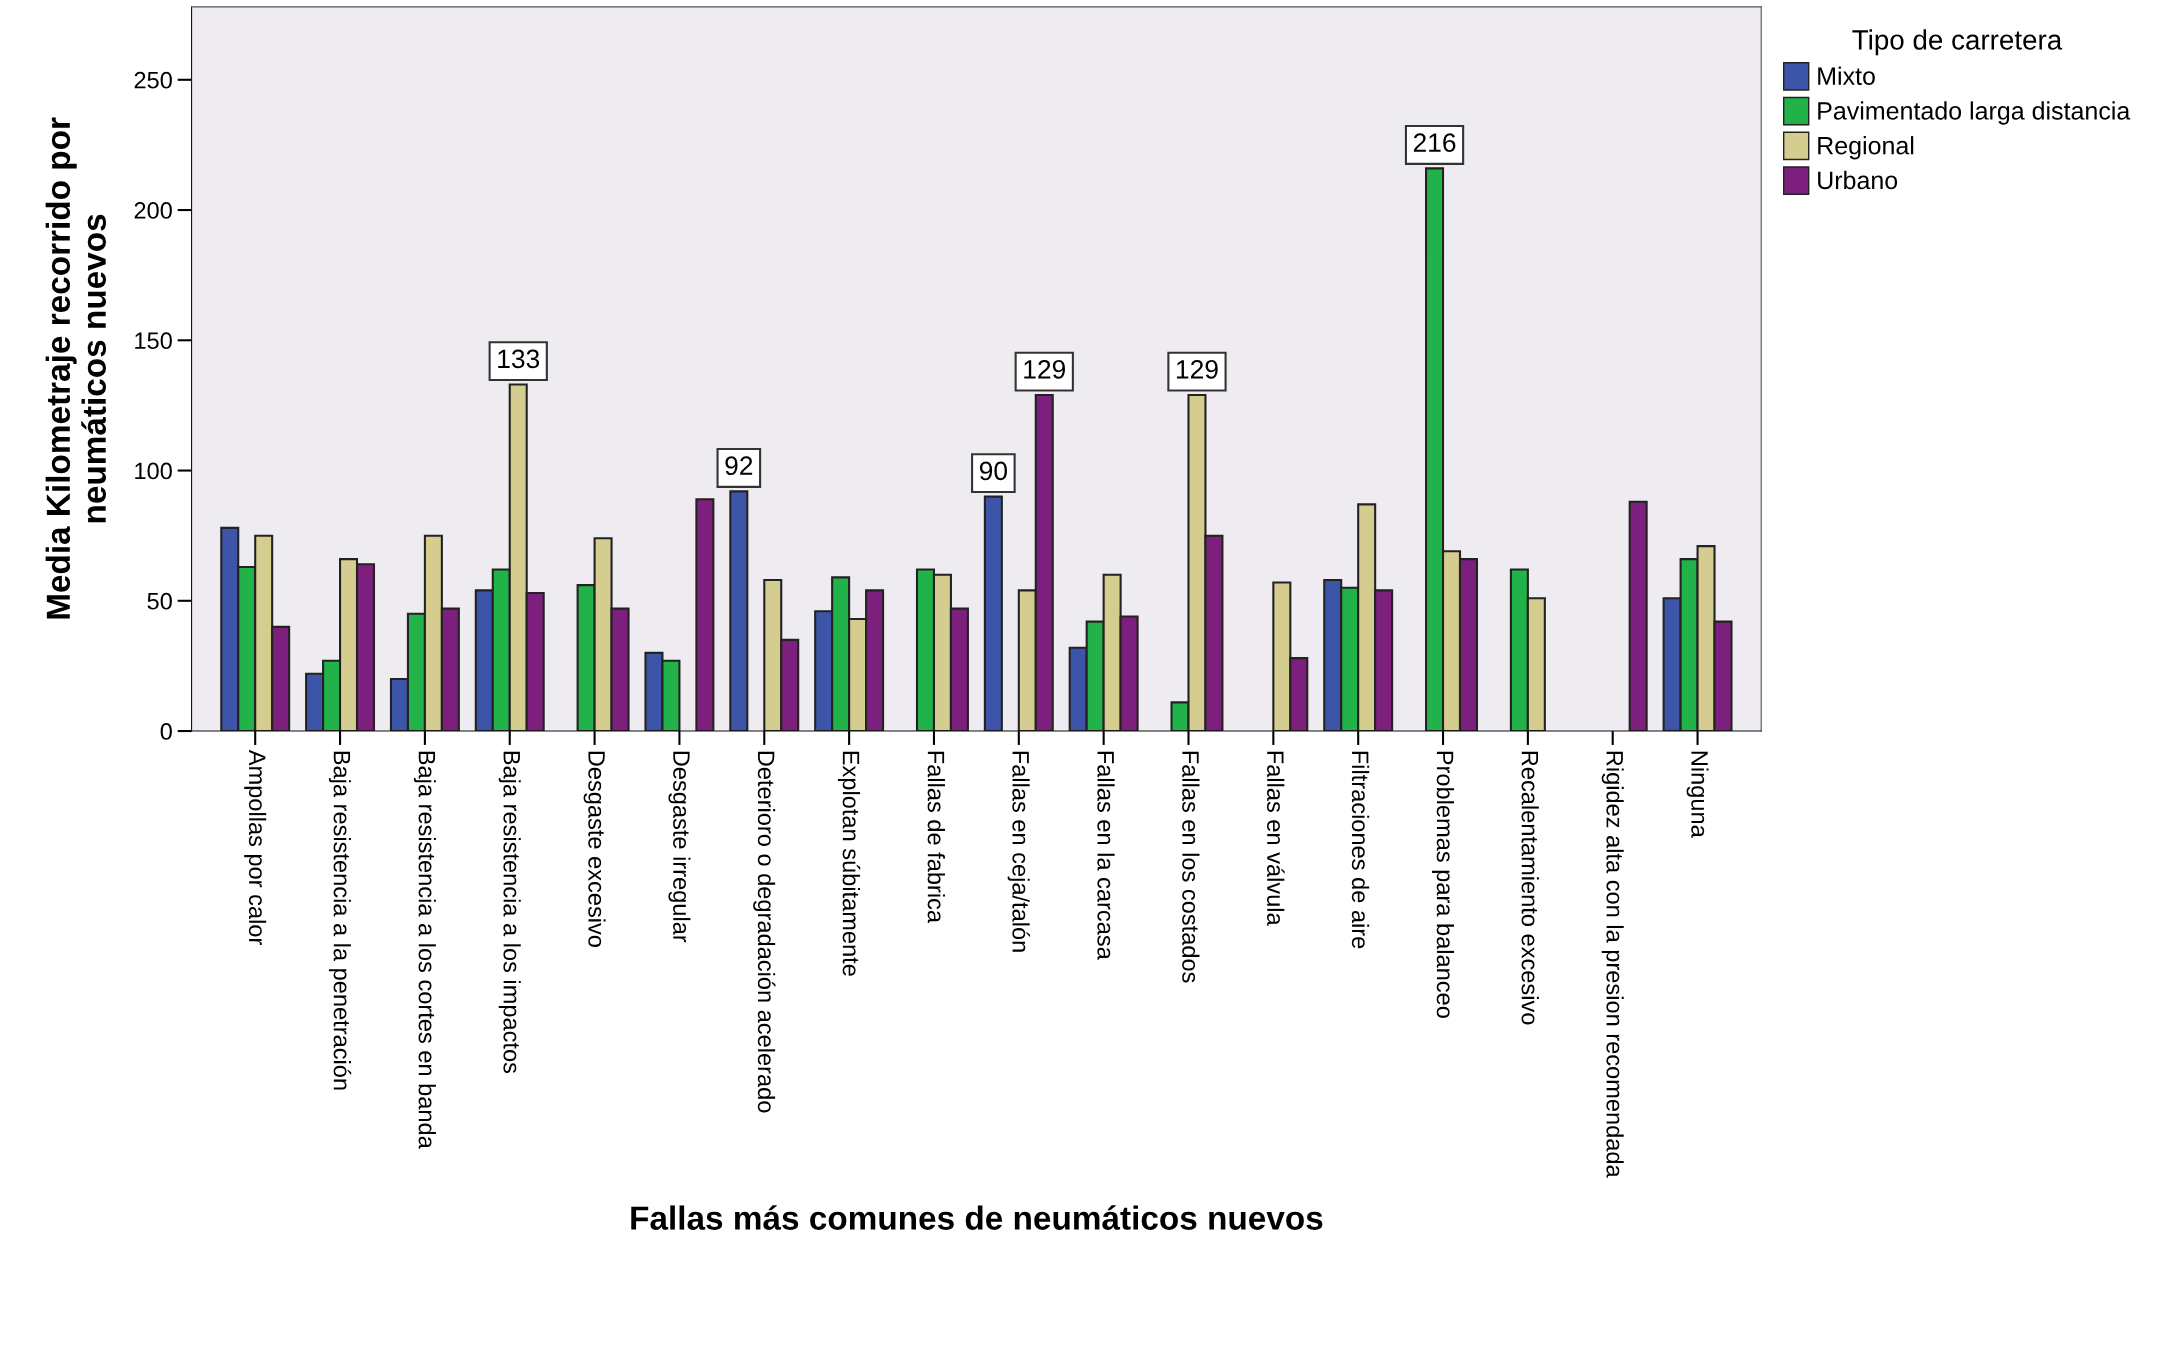 Image resolution: width=2177 pixels, height=1369 pixels. I want to click on x-tick-label: Fallas en ceja/talón, so click(1018, 851).